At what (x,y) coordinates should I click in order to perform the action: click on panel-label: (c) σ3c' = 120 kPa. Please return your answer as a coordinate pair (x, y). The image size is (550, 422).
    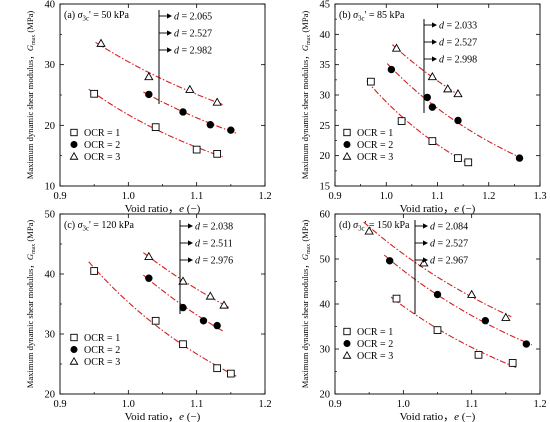
    Looking at the image, I should click on (99, 226).